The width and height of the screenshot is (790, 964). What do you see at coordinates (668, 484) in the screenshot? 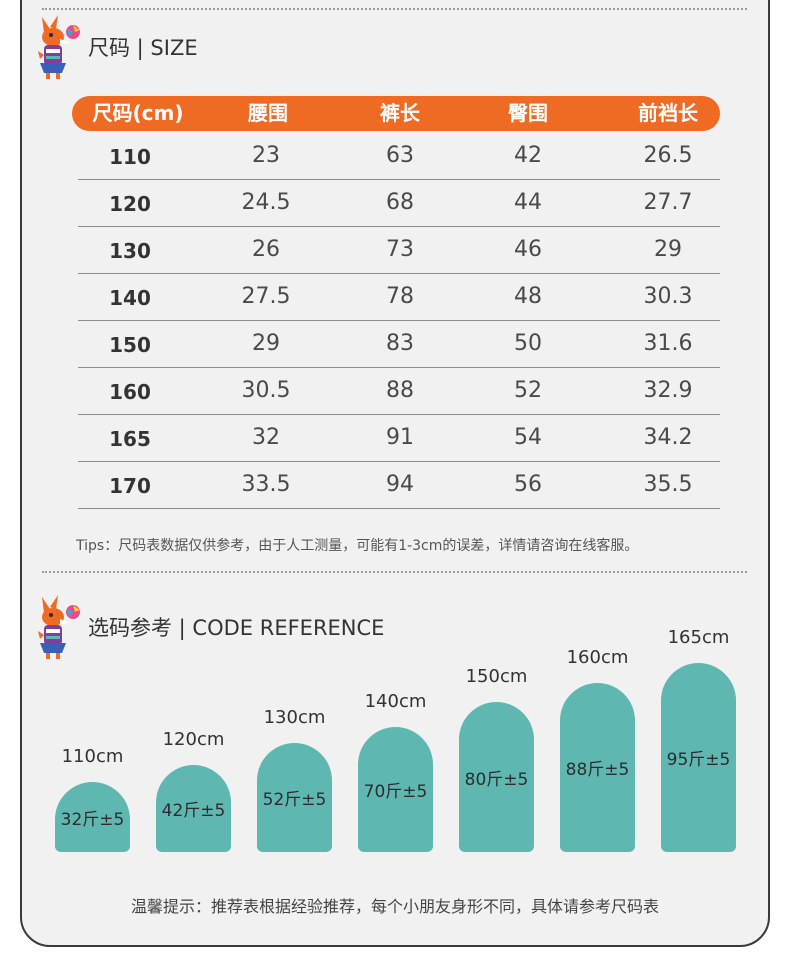
I see `cell-front-rise: 35.5` at bounding box center [668, 484].